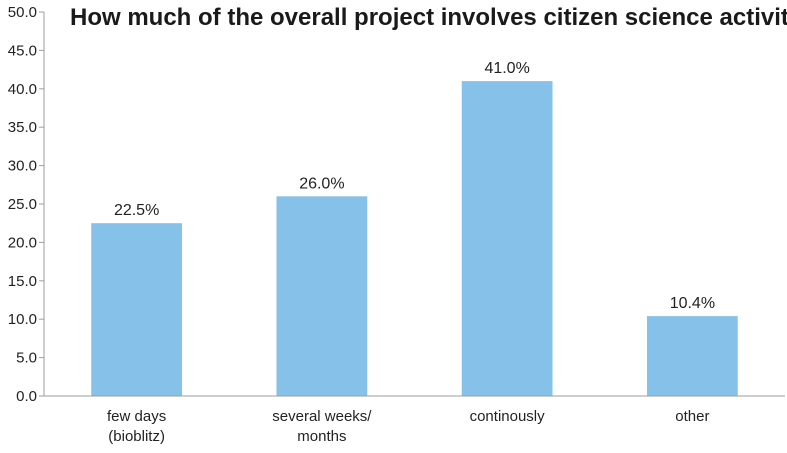 The width and height of the screenshot is (787, 453). What do you see at coordinates (22, 242) in the screenshot?
I see `y-tick-label: 20.0` at bounding box center [22, 242].